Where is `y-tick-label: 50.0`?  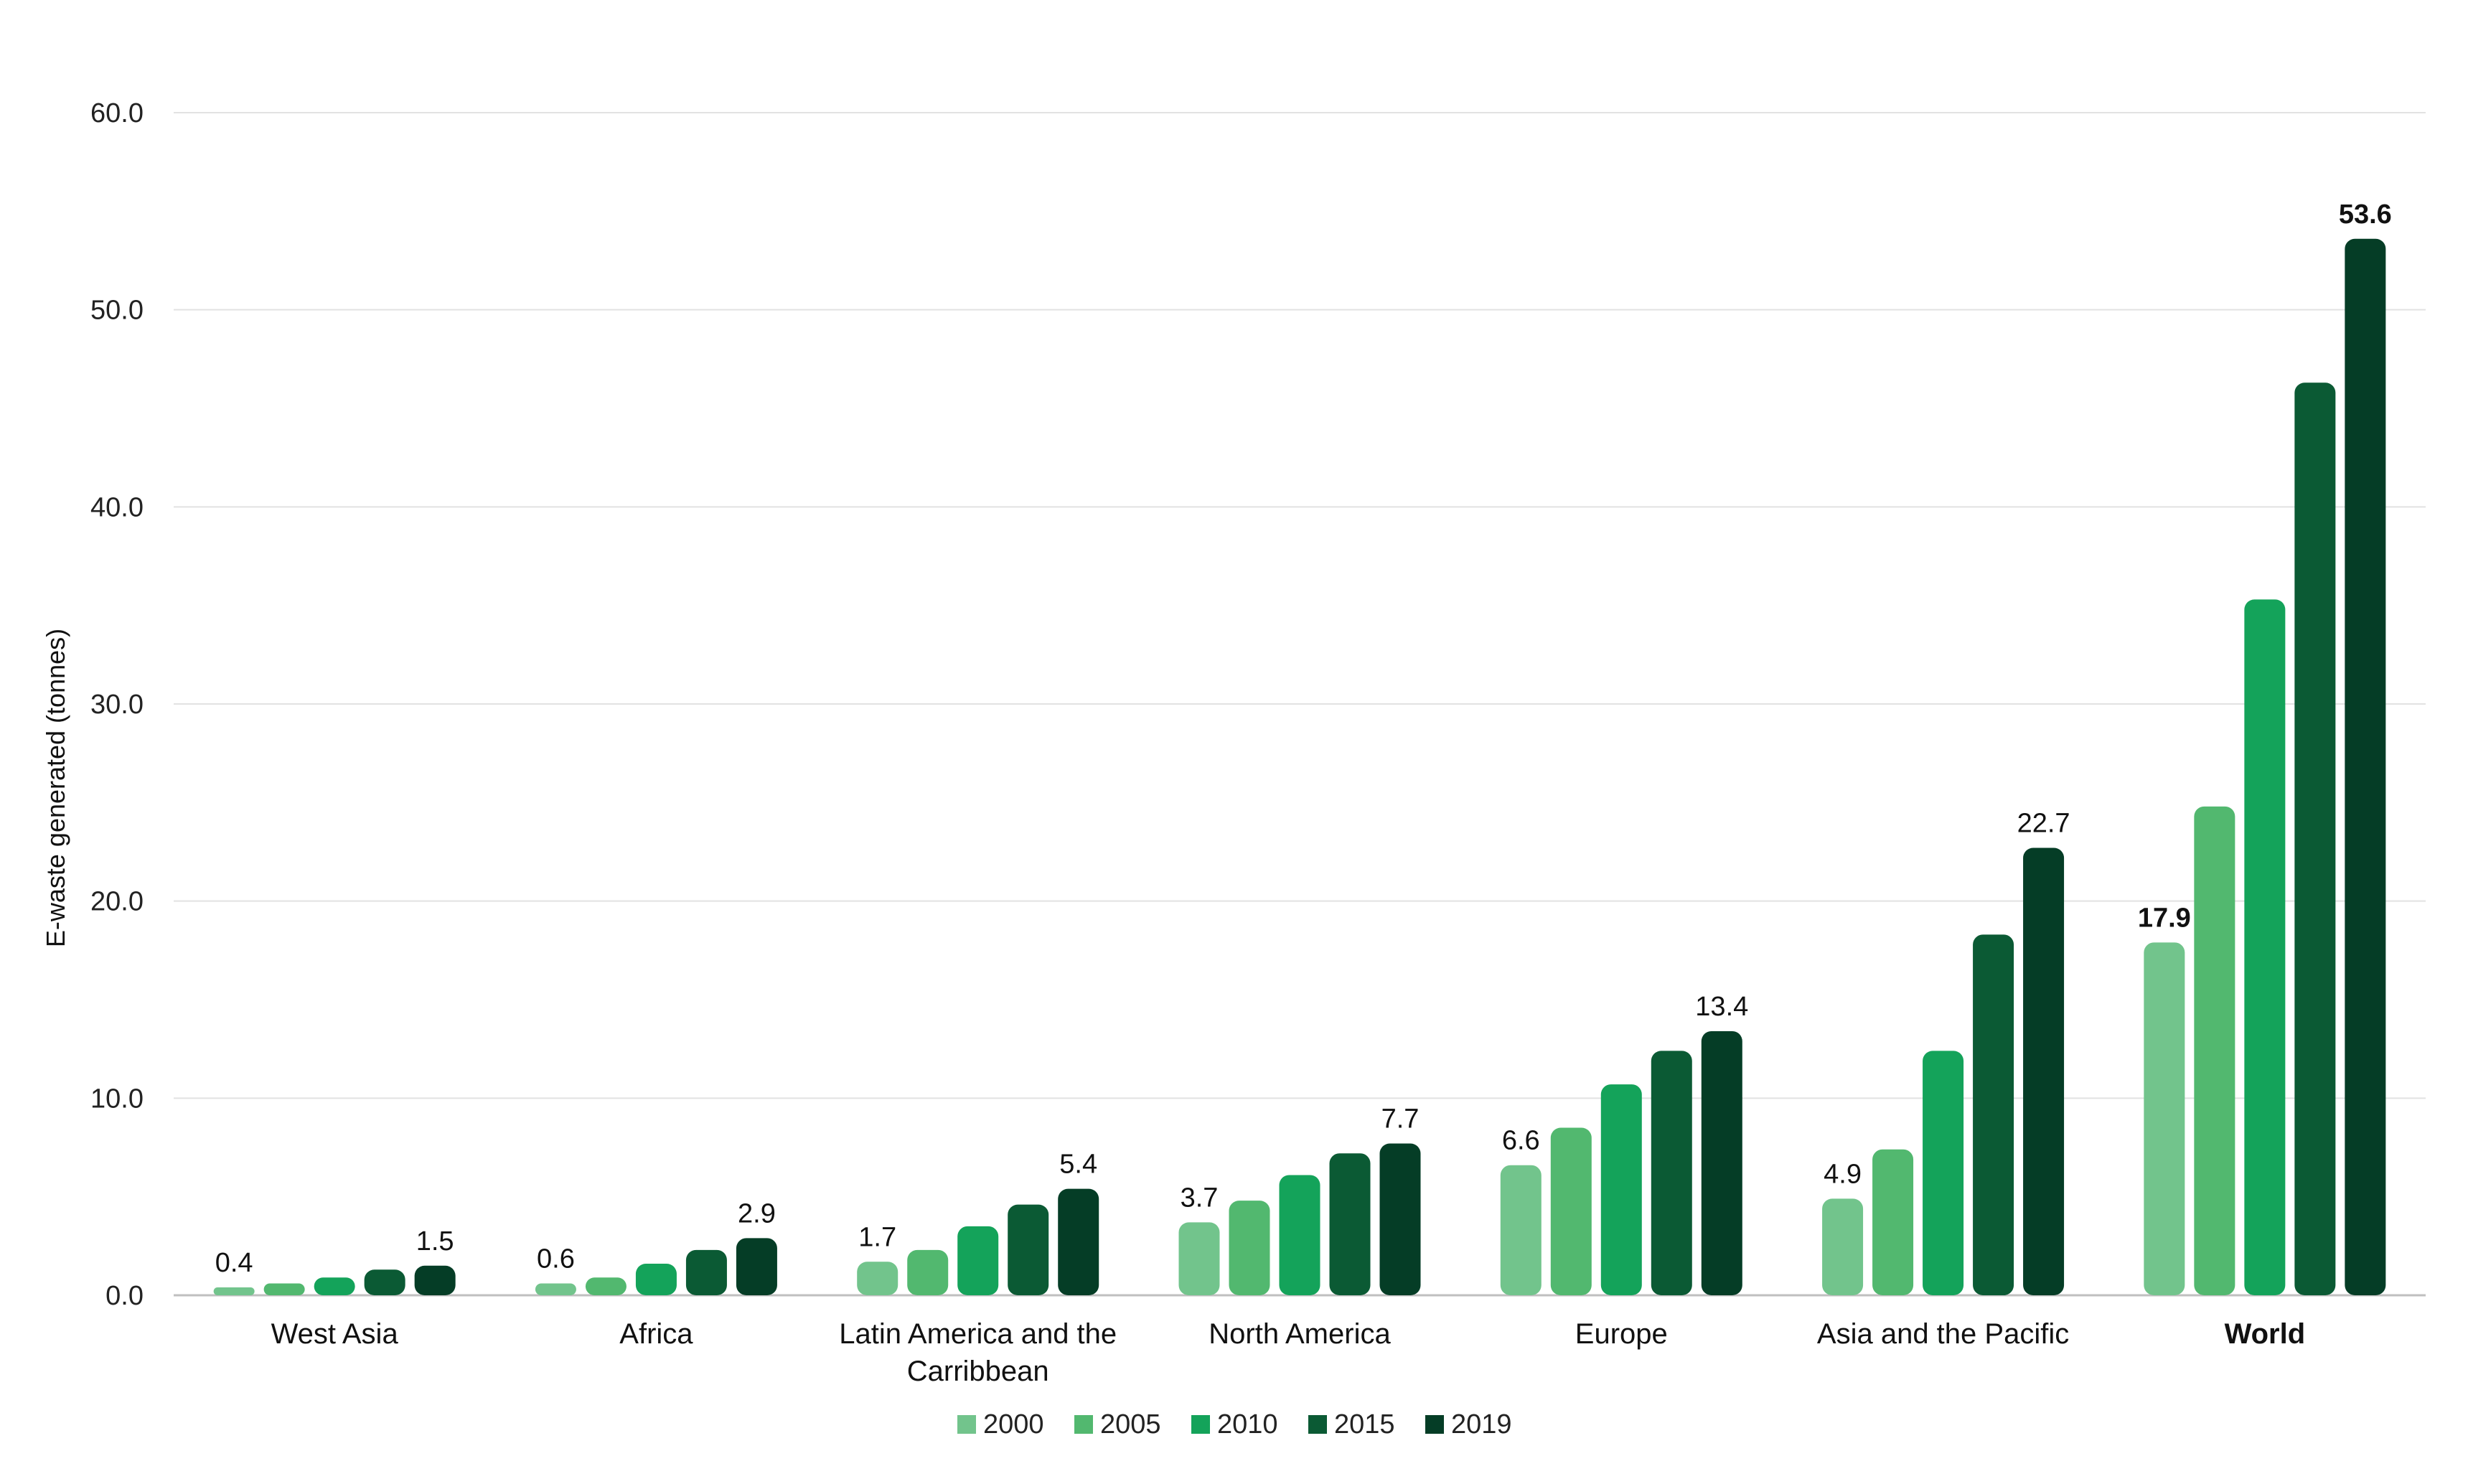 y-tick-label: 50.0 is located at coordinates (117, 311).